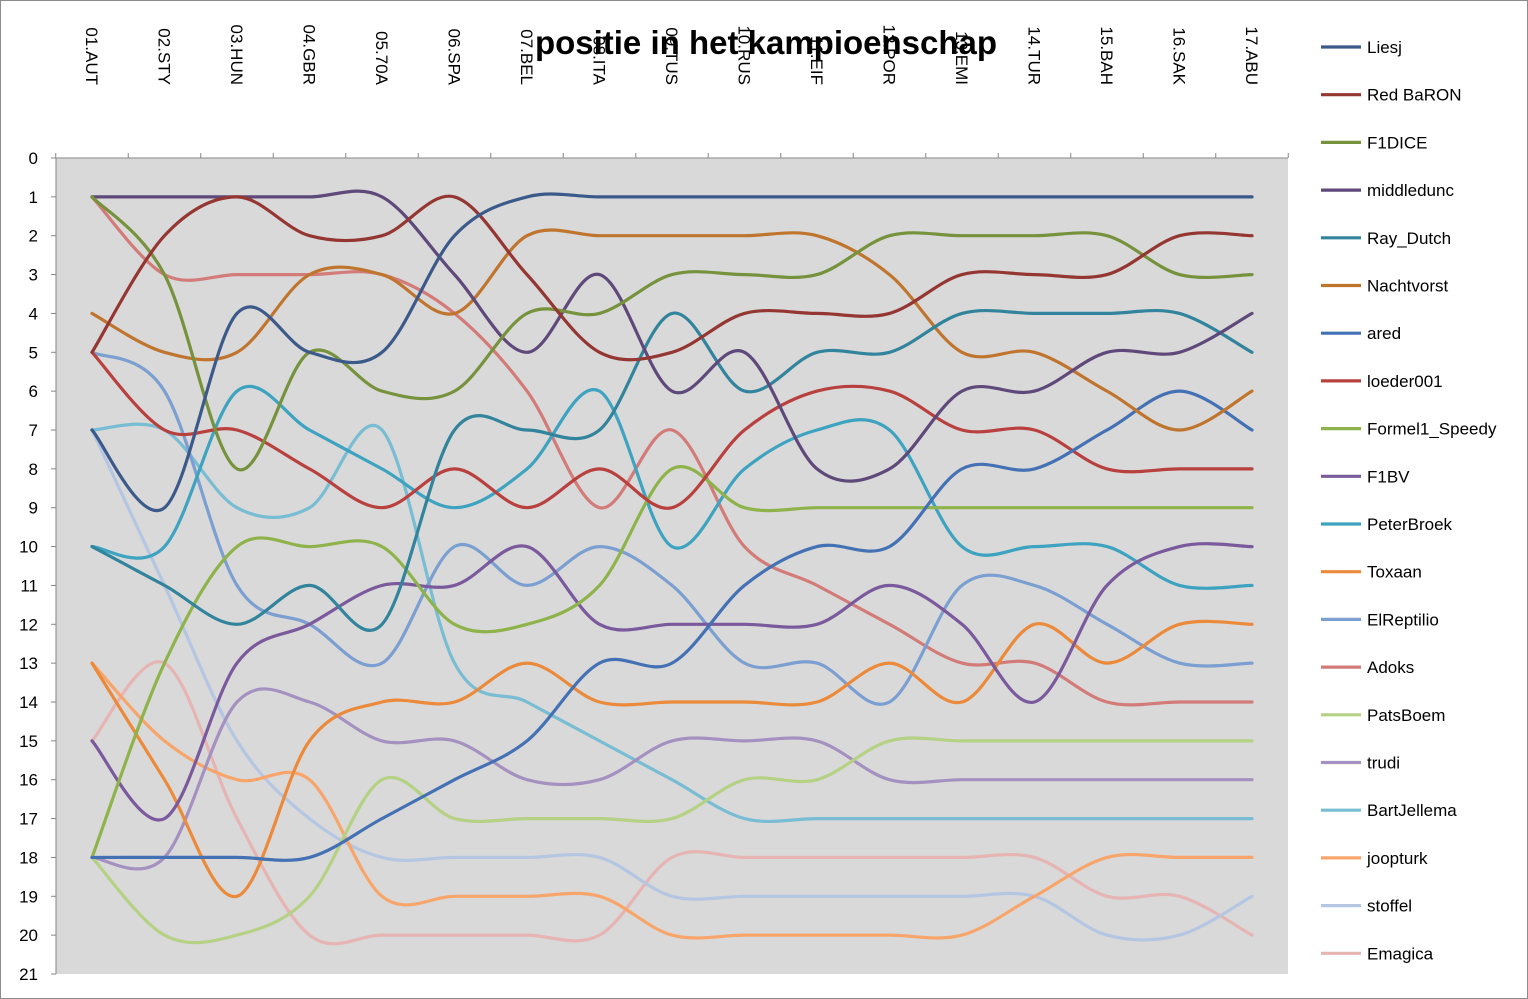 Image resolution: width=1528 pixels, height=999 pixels. What do you see at coordinates (28, 741) in the screenshot?
I see `y-tick-label: 15` at bounding box center [28, 741].